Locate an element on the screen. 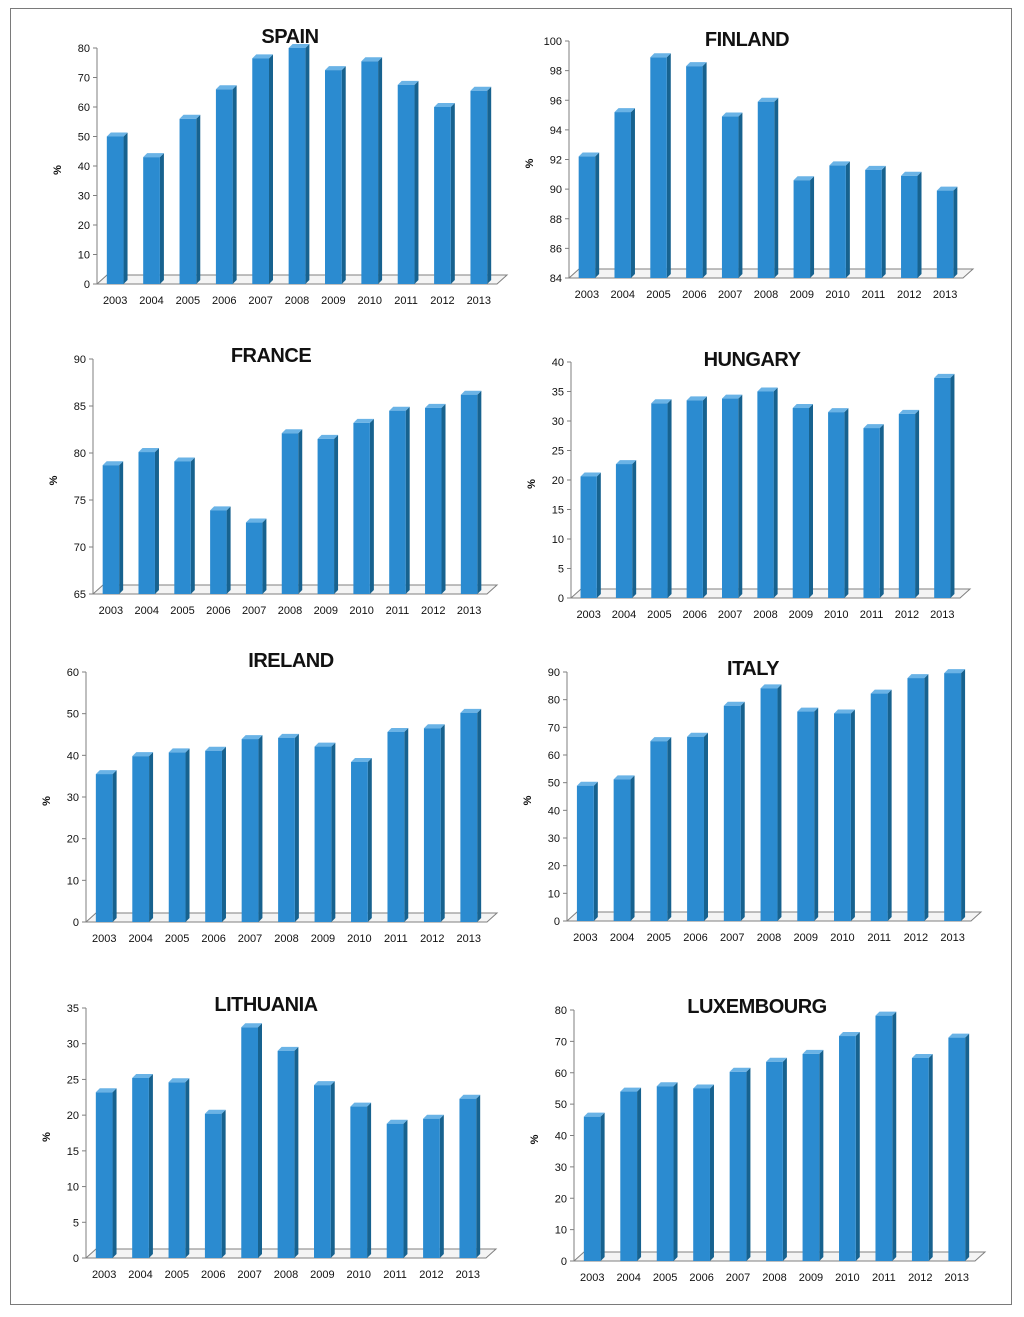  bar-2004 is located at coordinates (142, 1166).